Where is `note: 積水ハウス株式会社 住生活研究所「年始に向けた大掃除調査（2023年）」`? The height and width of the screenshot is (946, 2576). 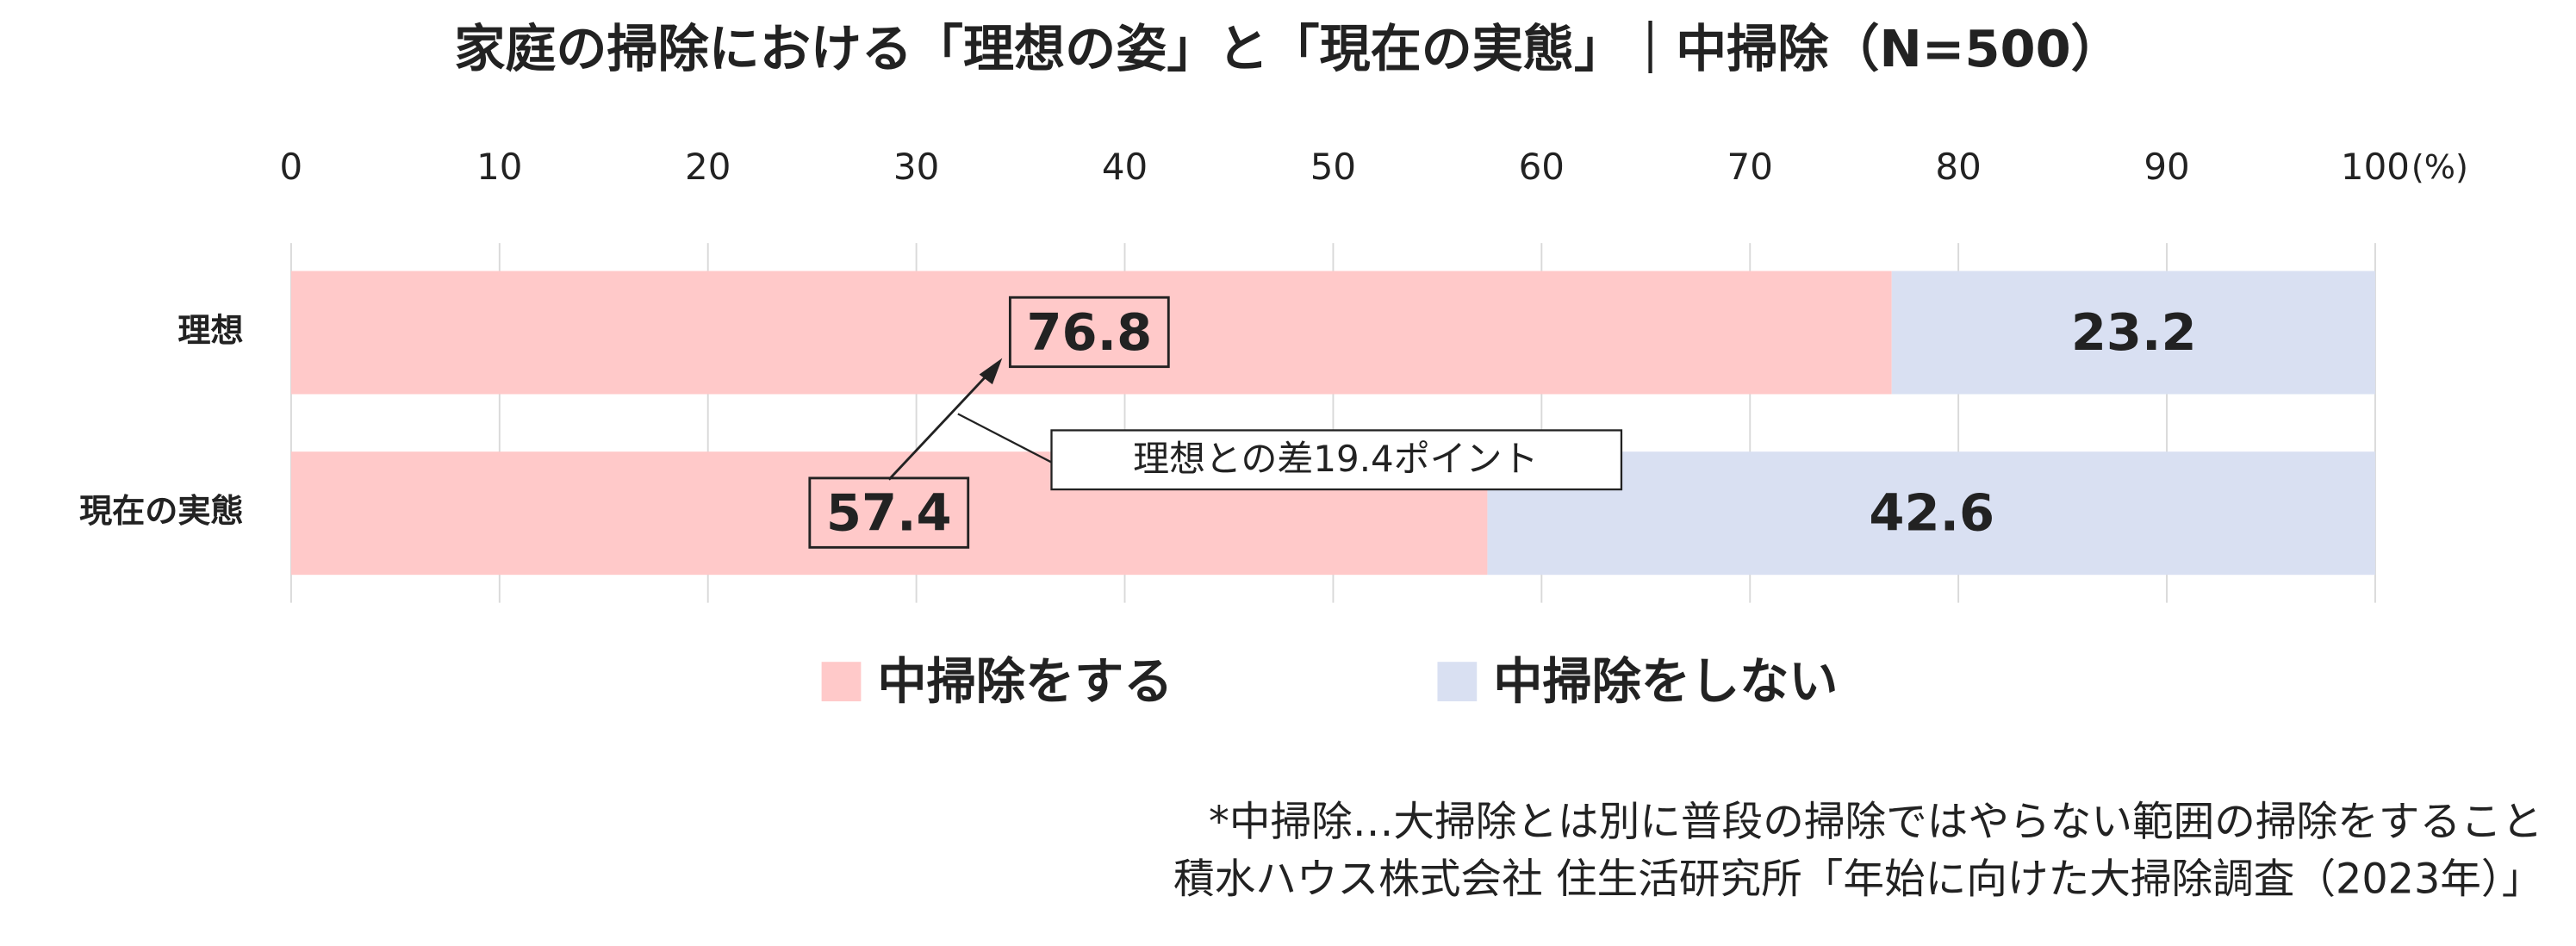
note: 積水ハウス株式会社 住生活研究所「年始に向けた大掃除調査（2023年）」 is located at coordinates (1858, 880).